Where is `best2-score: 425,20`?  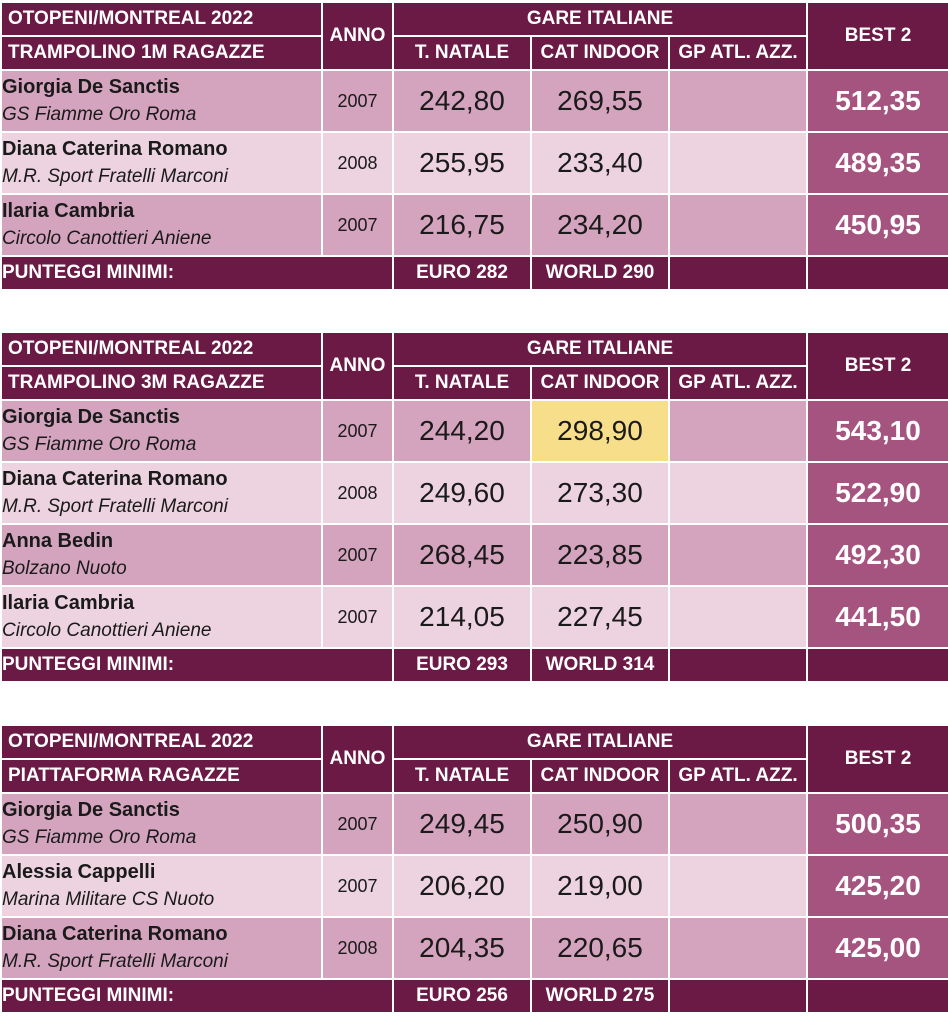 best2-score: 425,20 is located at coordinates (877, 886).